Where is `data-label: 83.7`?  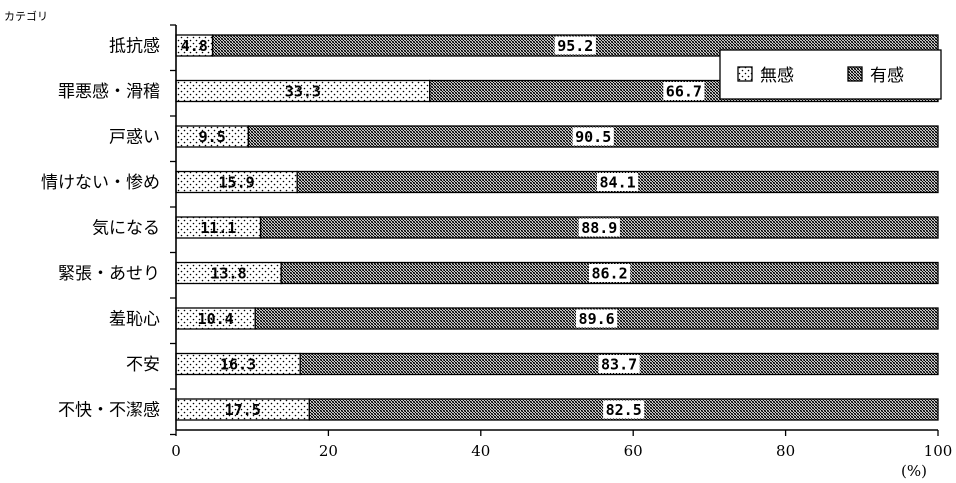
data-label: 83.7 is located at coordinates (619, 365).